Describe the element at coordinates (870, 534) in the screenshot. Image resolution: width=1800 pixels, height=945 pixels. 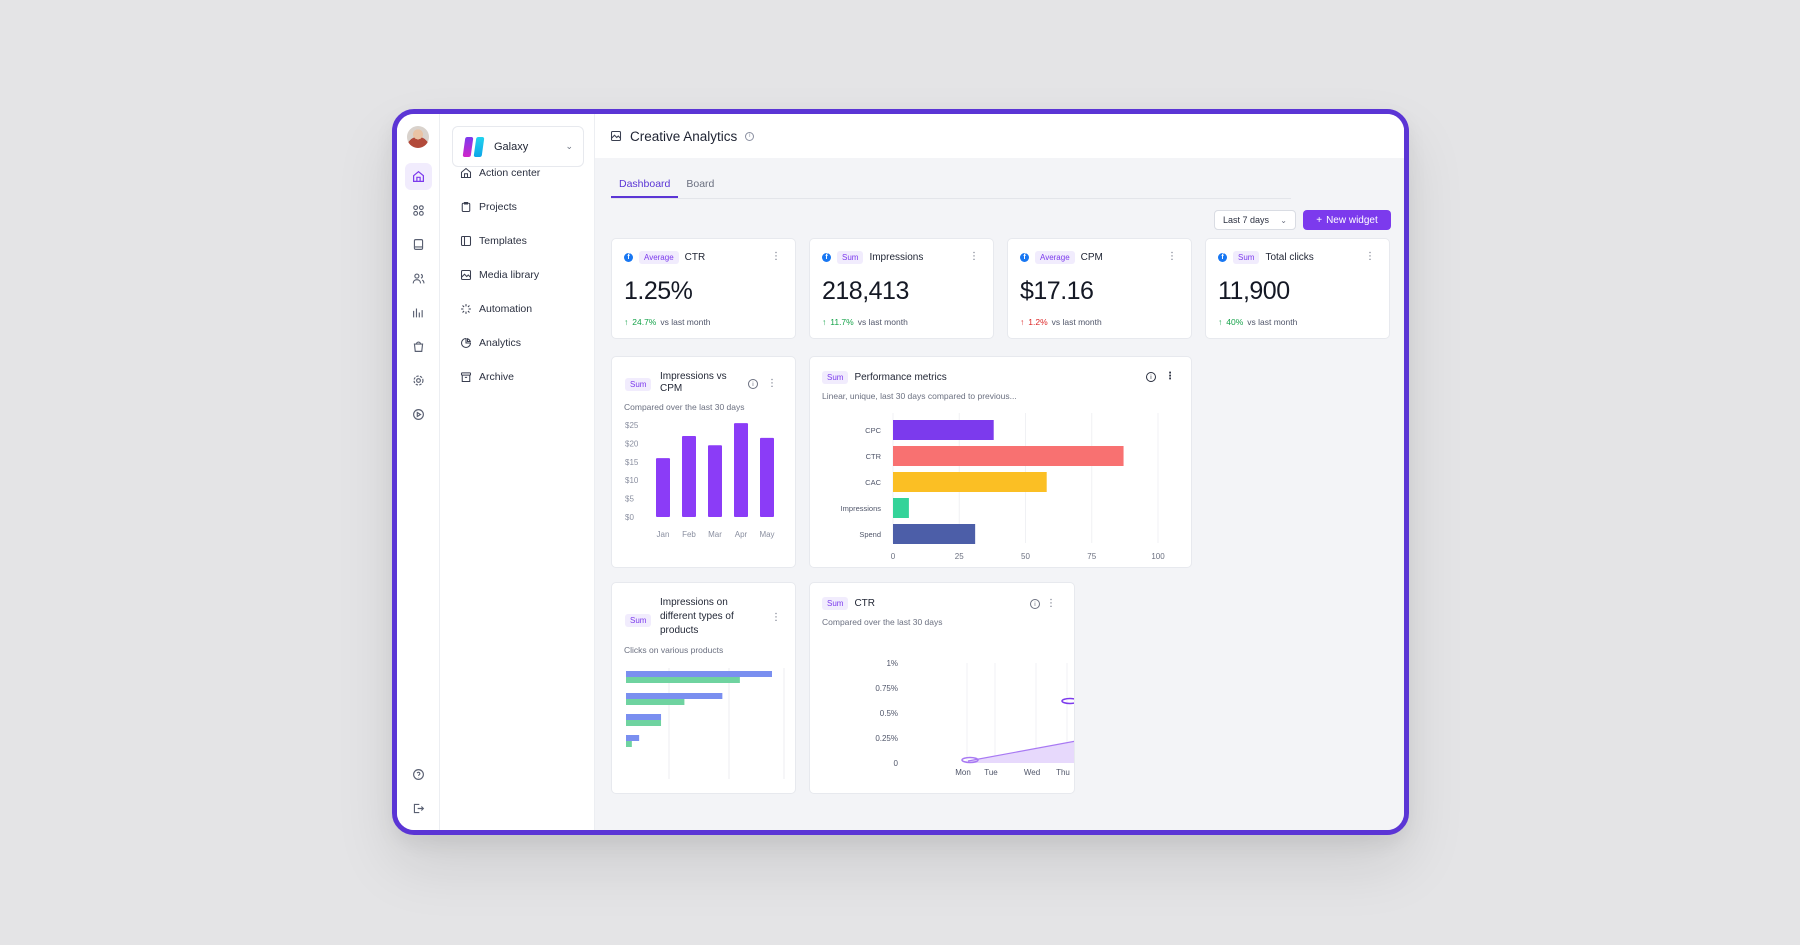
I see `y-tick-label: Spend` at that location.